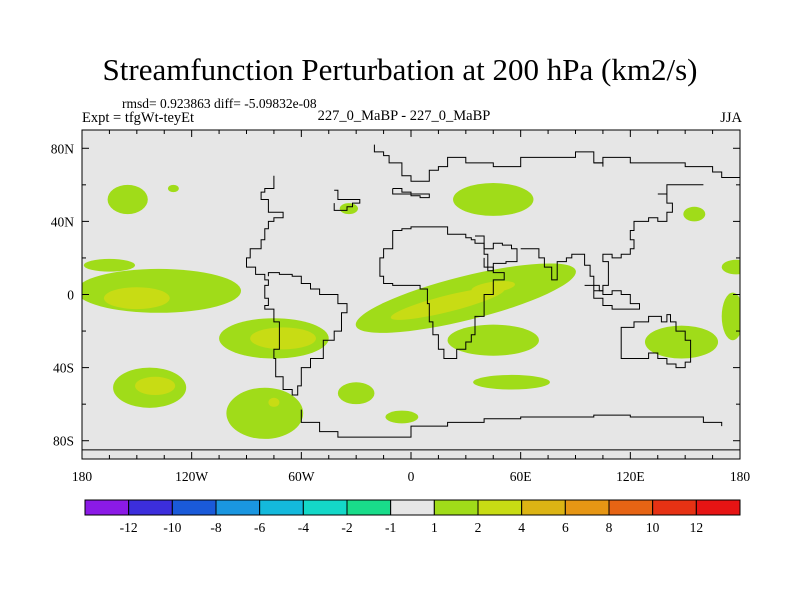 This screenshot has height=600, width=800. What do you see at coordinates (138, 118) in the screenshot?
I see `experiment-label: Expt = tfgWt-teyEt` at bounding box center [138, 118].